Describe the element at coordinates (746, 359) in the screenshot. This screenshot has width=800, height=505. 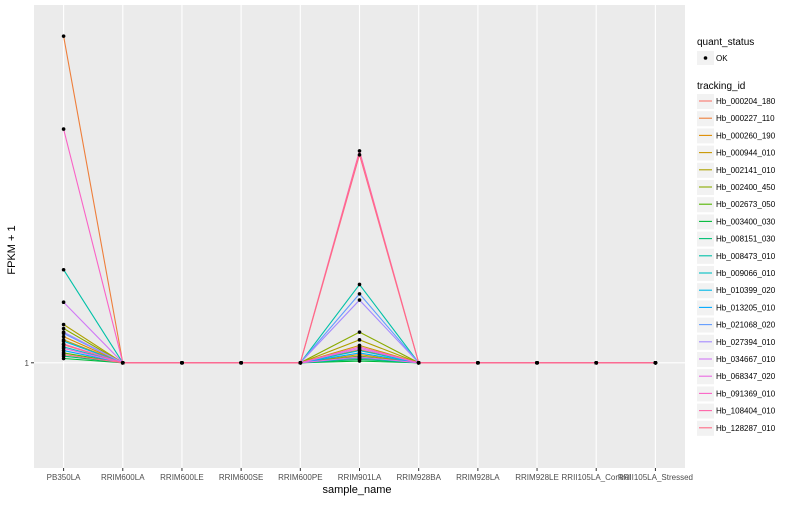
I see `legend-label: Hb_034667_010` at that location.